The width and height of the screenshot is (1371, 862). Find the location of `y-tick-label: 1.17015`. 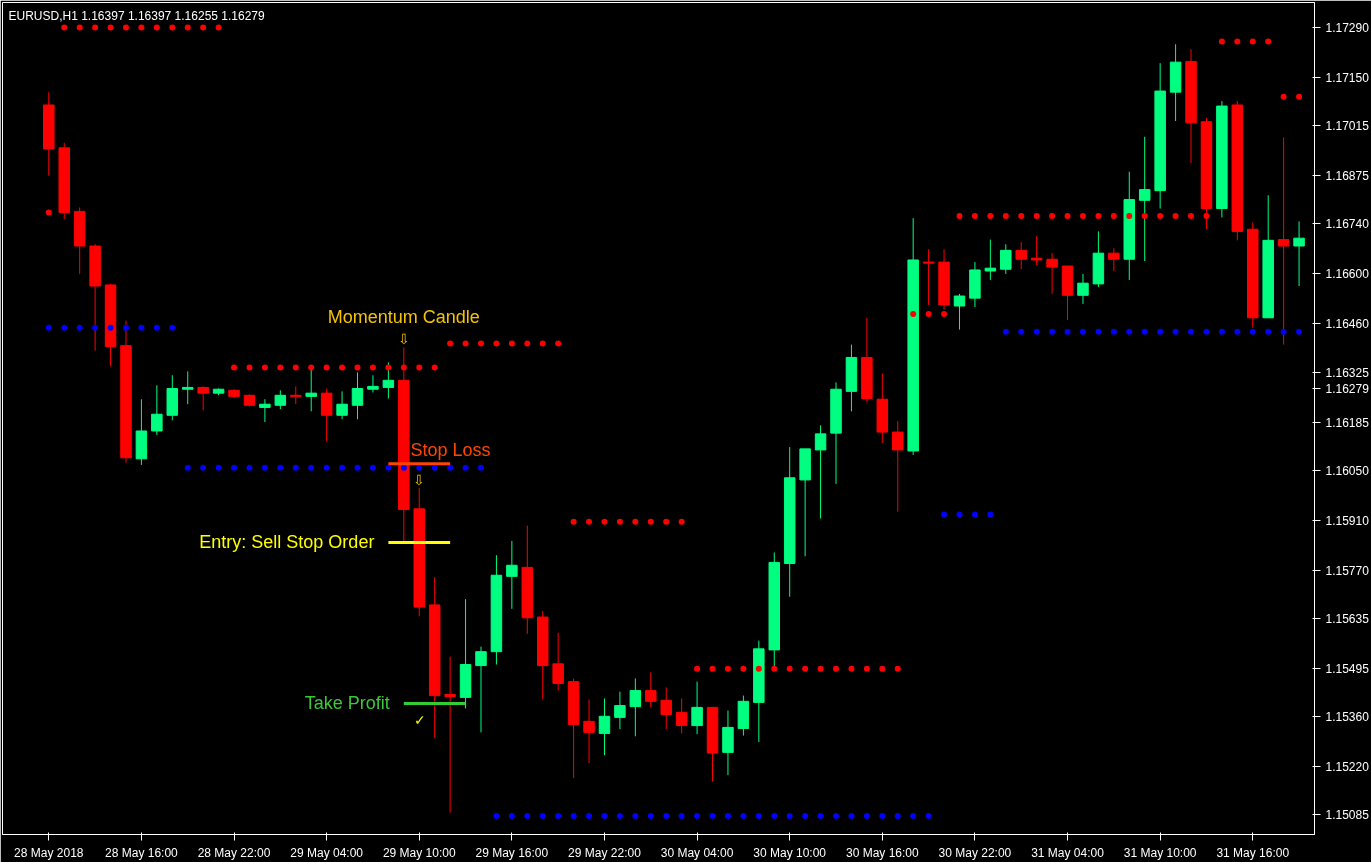

y-tick-label: 1.17015 is located at coordinates (1347, 126).